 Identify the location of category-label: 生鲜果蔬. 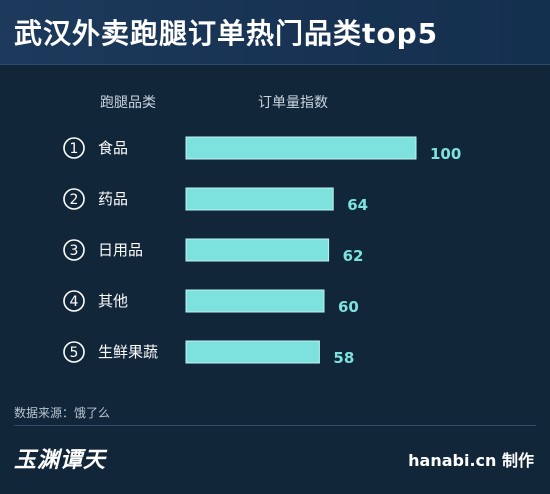
(128, 352).